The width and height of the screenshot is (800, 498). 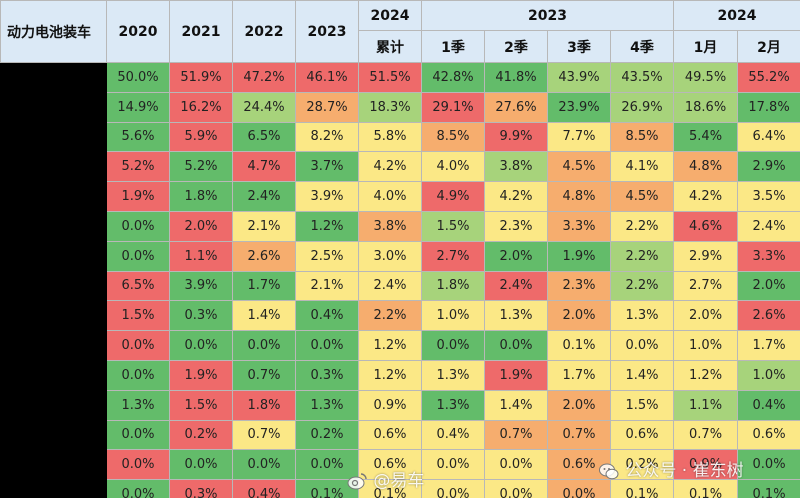 What do you see at coordinates (264, 31) in the screenshot?
I see `col-header-year: 2022` at bounding box center [264, 31].